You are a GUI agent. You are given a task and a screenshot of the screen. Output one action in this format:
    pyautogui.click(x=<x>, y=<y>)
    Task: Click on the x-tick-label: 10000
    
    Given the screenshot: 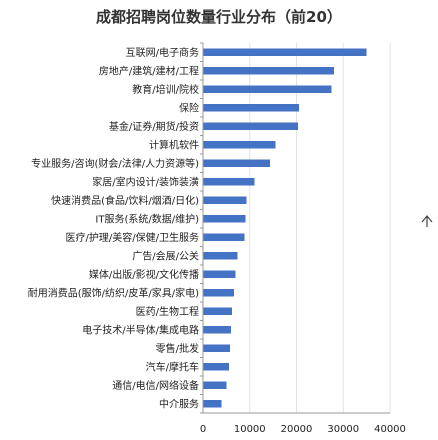 What is the action you would take?
    pyautogui.click(x=250, y=429)
    